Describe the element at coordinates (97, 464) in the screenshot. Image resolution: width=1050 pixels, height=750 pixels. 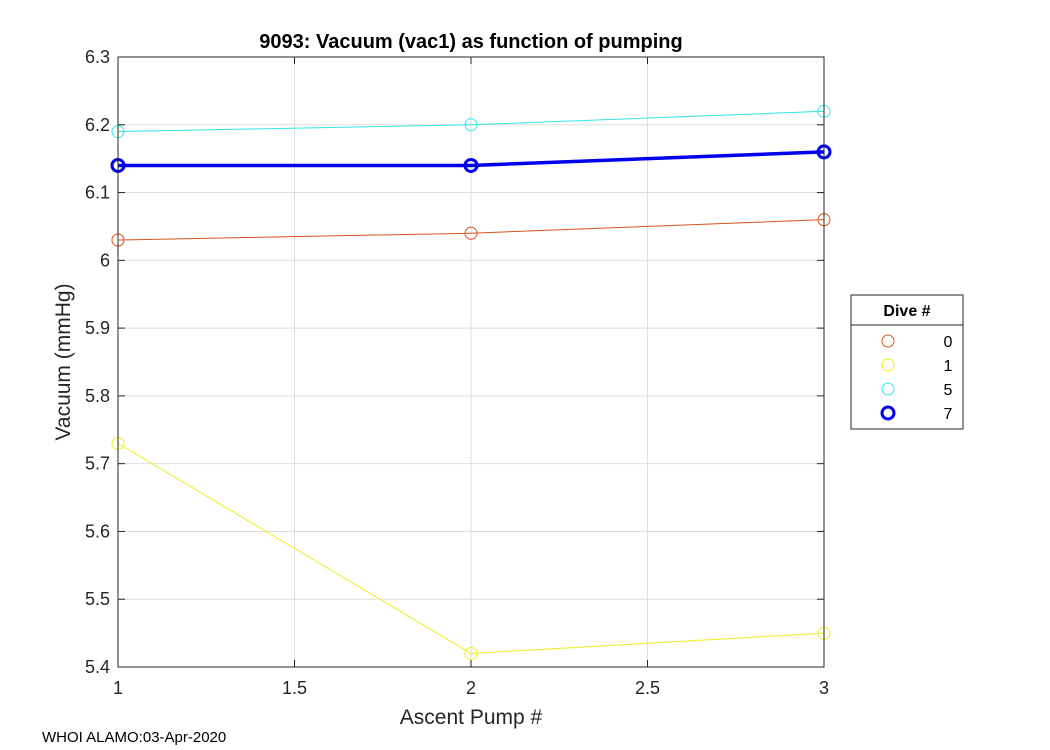
I see `y-tick-label: 5.7` at that location.